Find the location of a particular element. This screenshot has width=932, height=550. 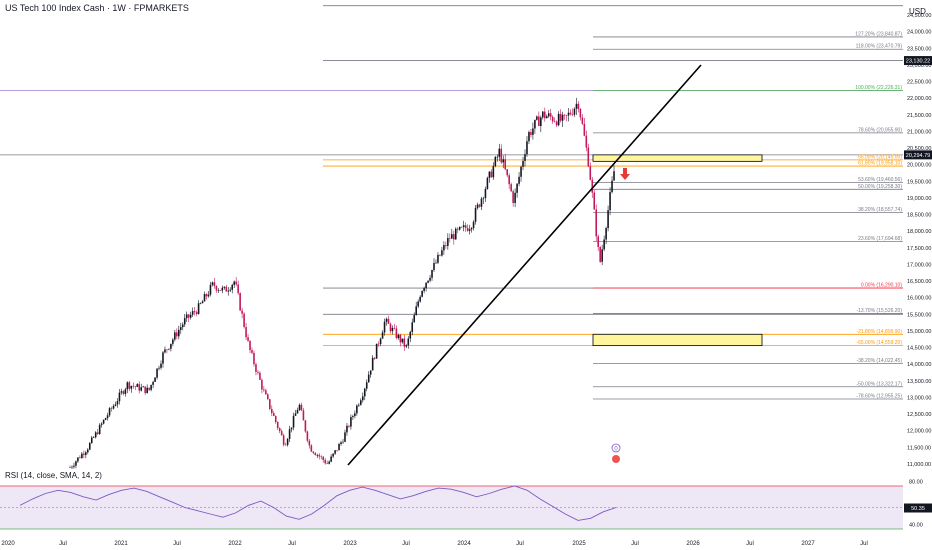

fib-label: 53.60% (19,460.56) is located at coordinates (880, 180).